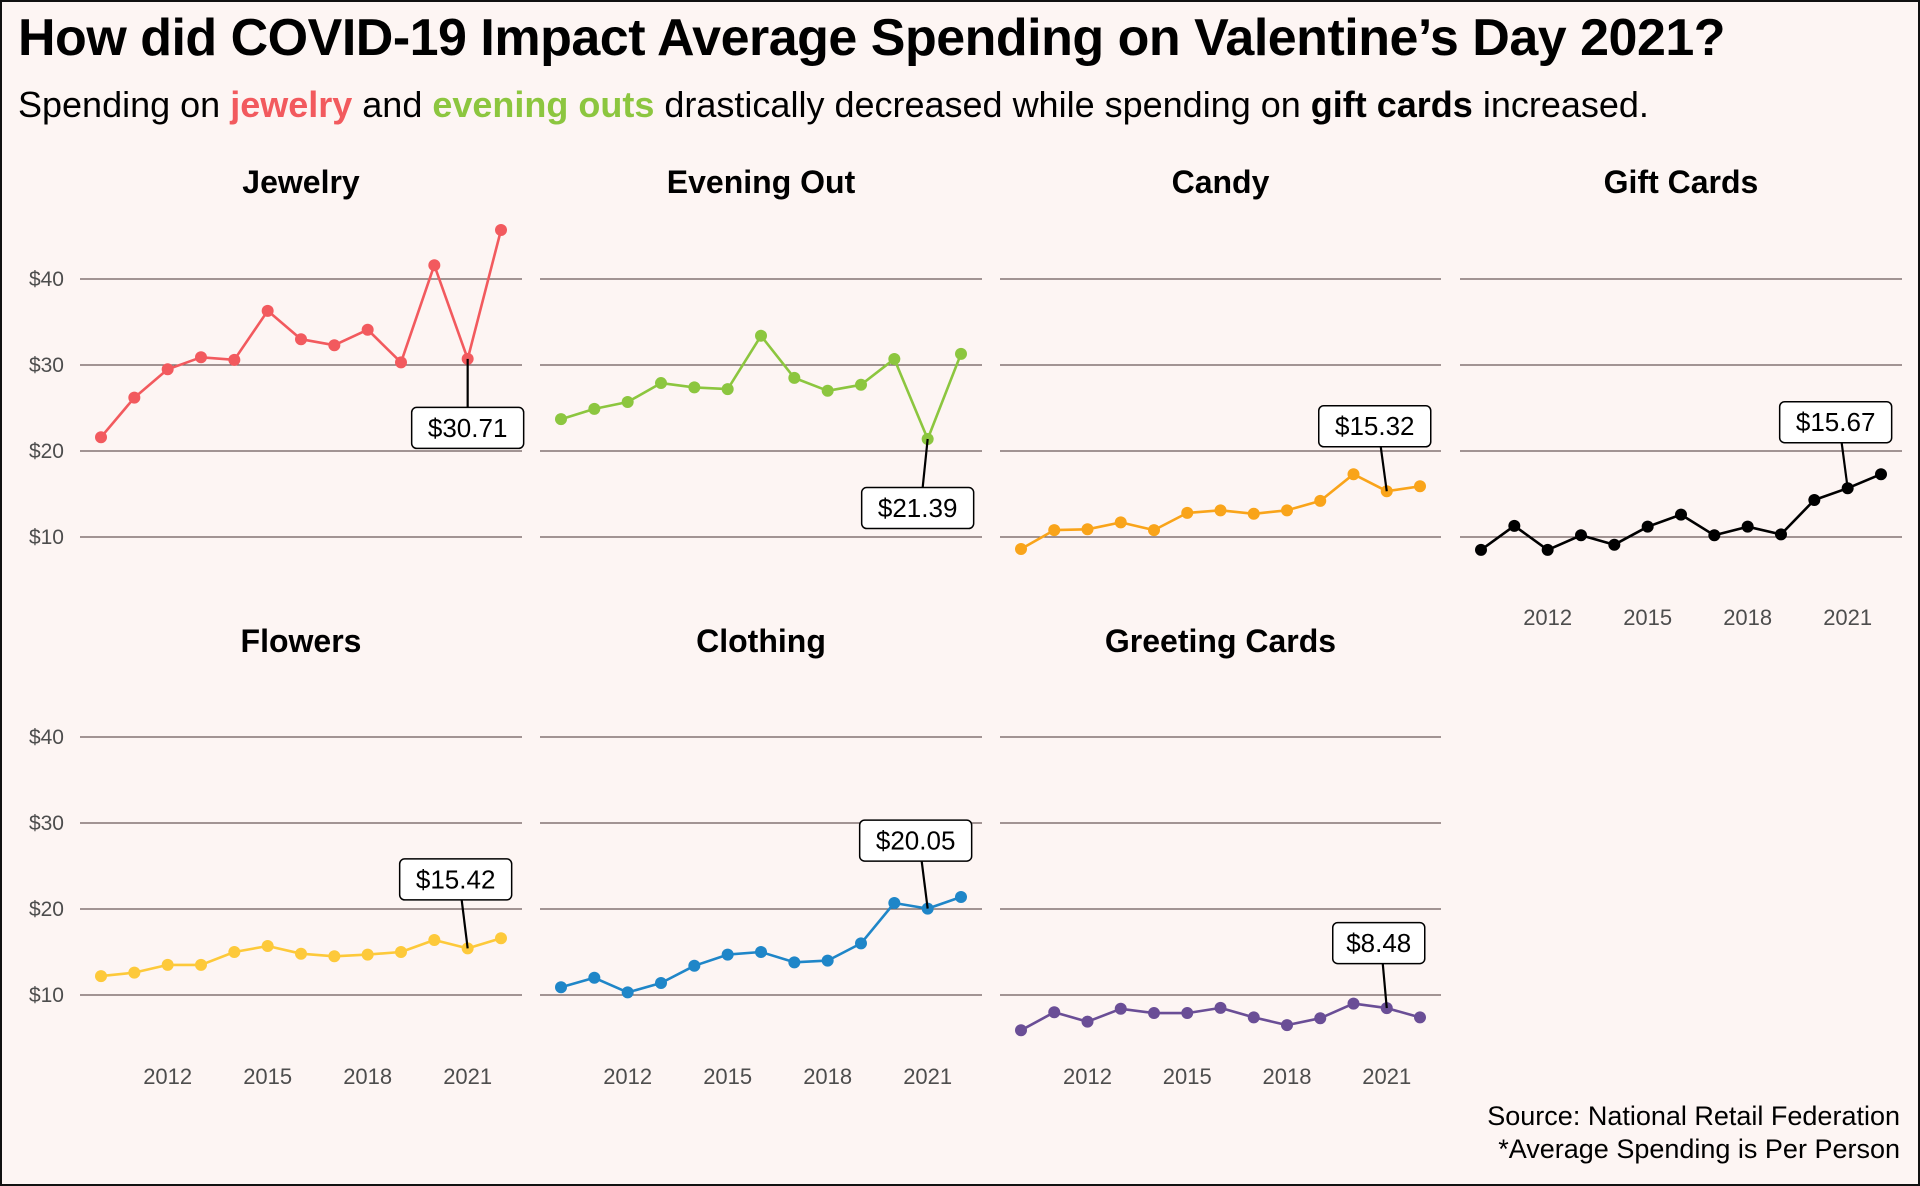 This screenshot has width=1920, height=1186. I want to click on annotation-label: $20.05, so click(916, 841).